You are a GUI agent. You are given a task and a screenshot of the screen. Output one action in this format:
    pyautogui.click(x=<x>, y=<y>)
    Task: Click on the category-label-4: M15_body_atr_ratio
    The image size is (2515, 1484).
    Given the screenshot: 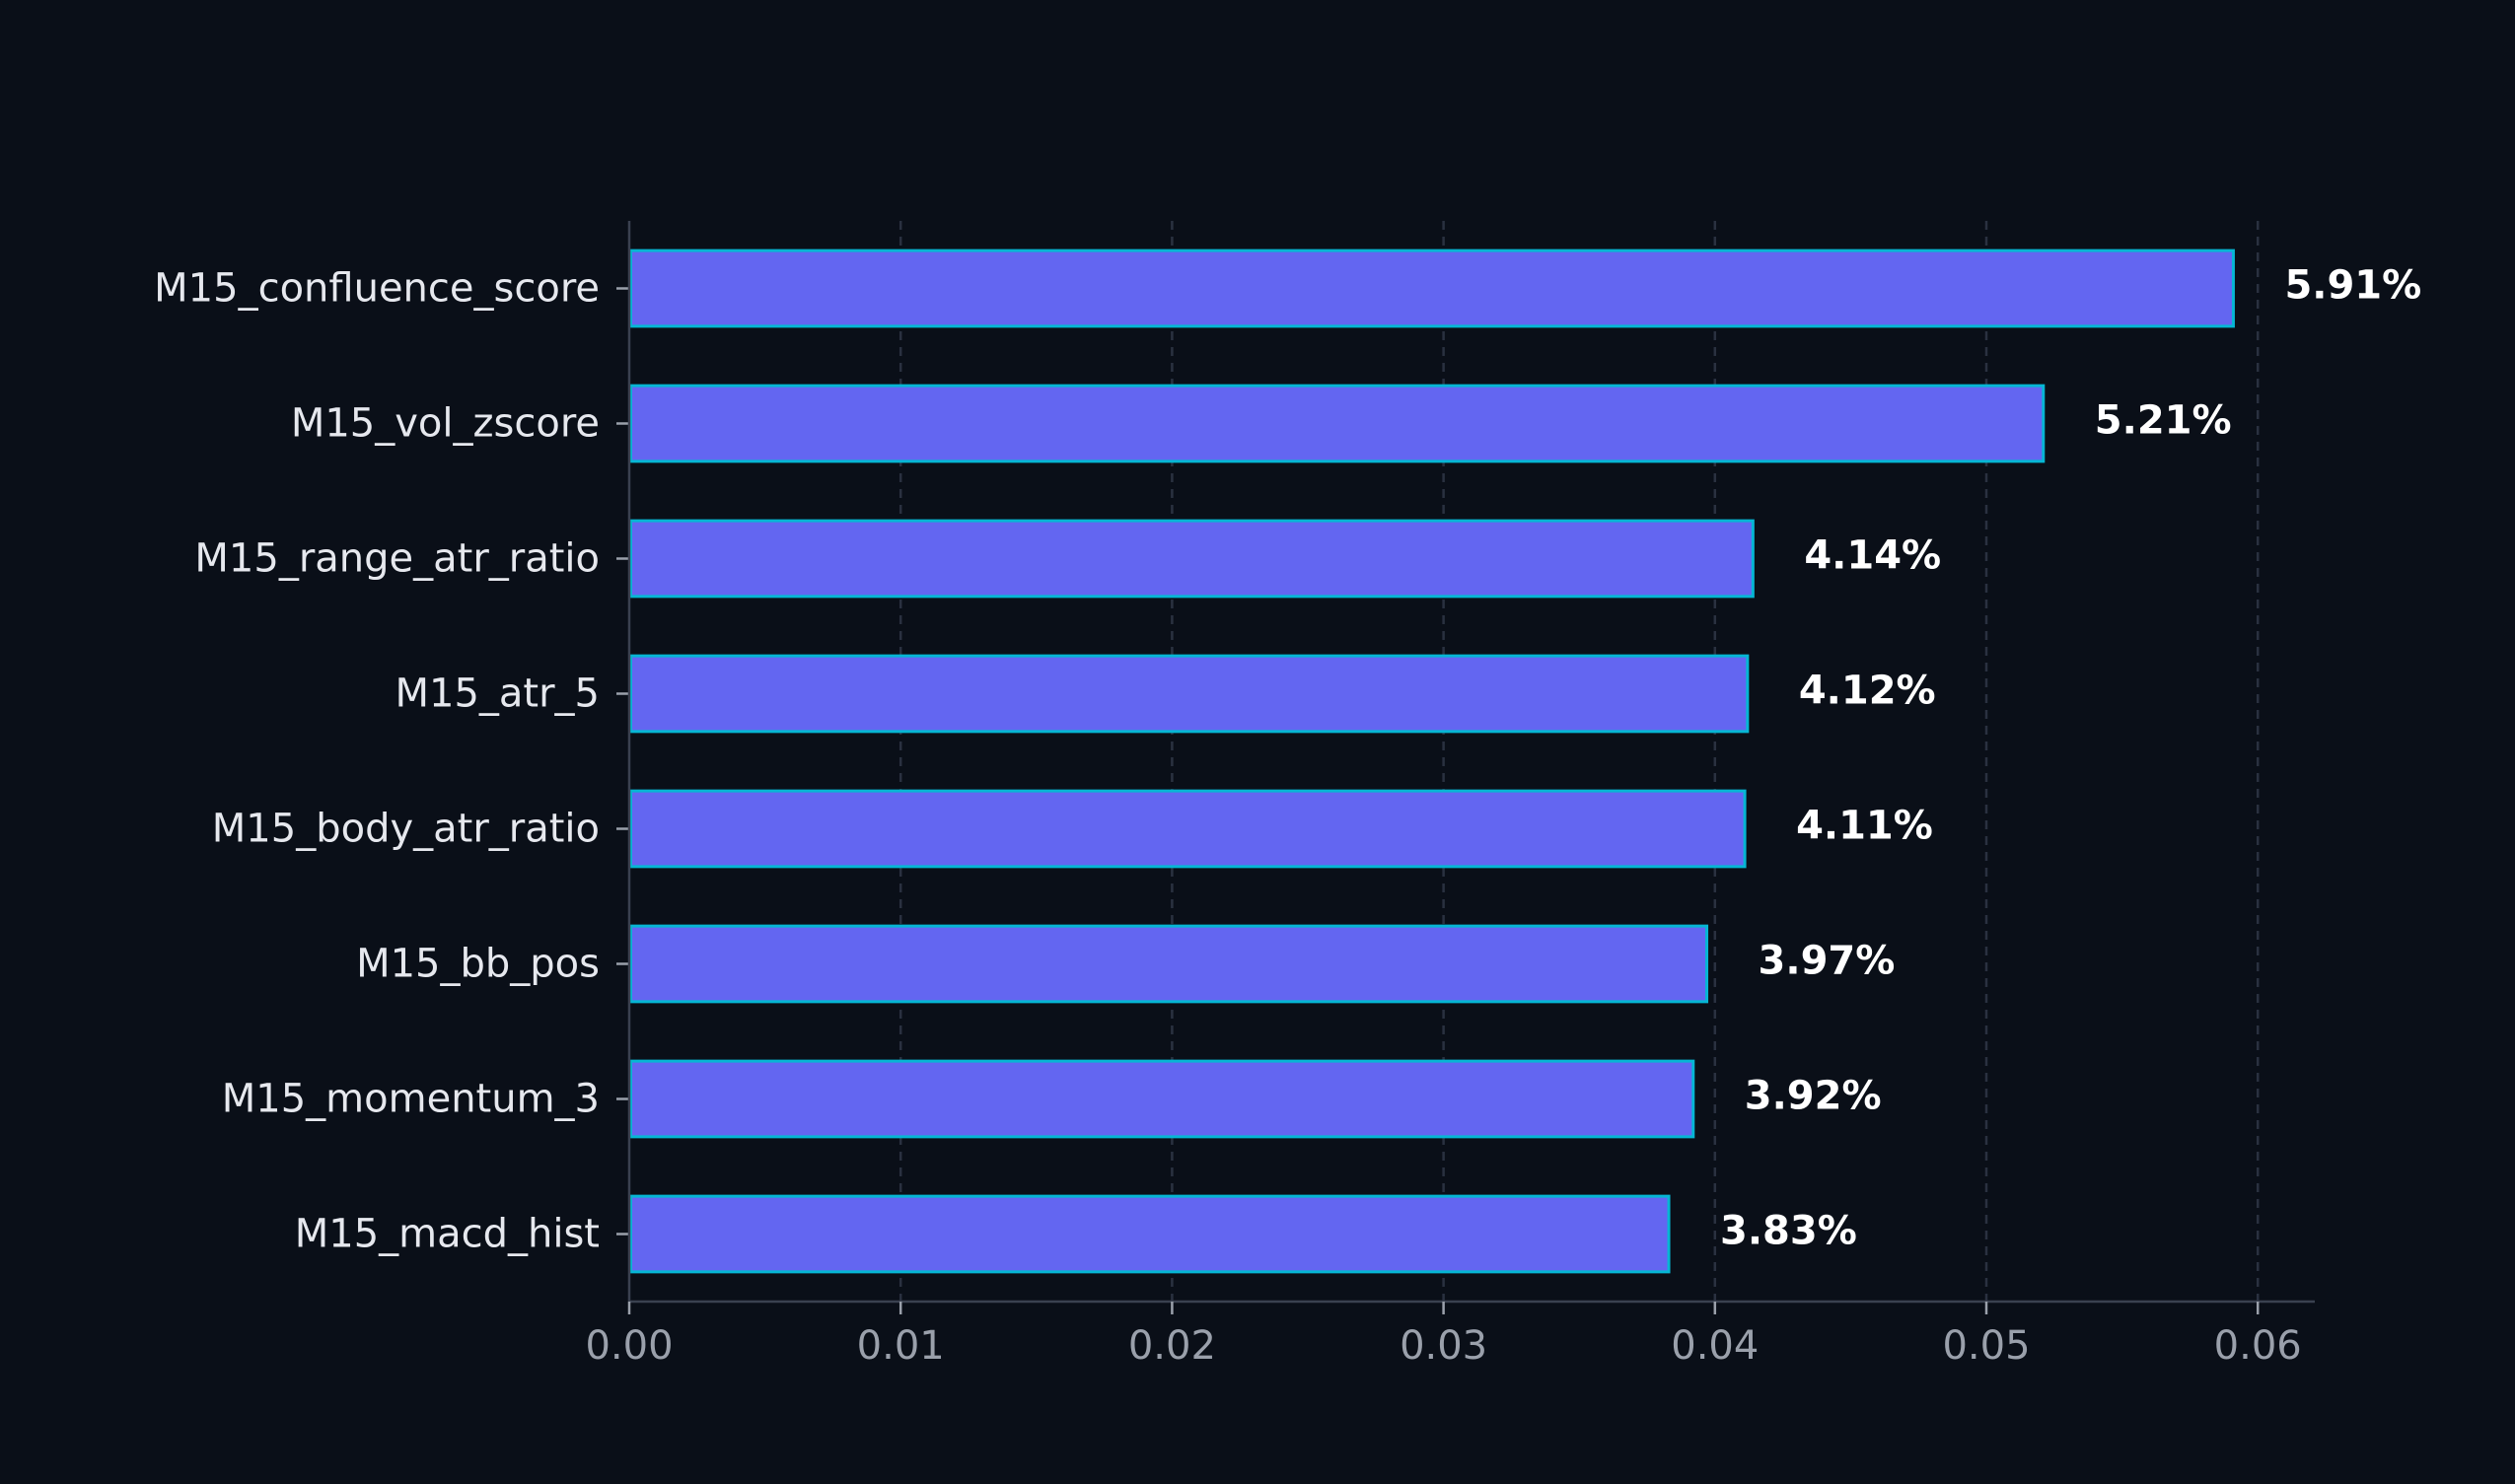 What is the action you would take?
    pyautogui.click(x=406, y=829)
    